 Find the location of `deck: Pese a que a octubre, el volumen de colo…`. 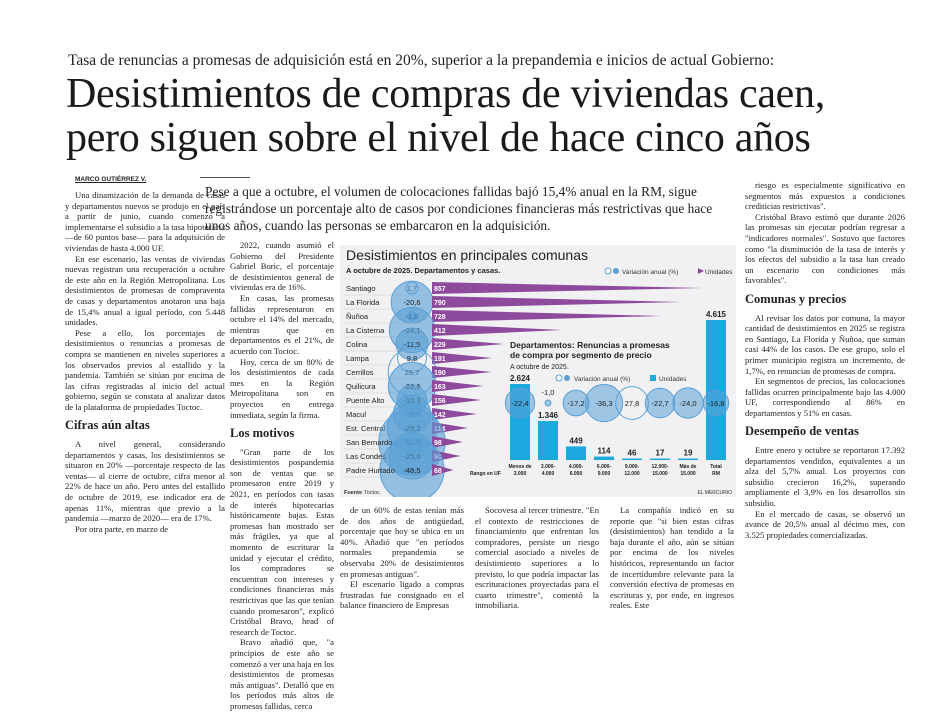

deck: Pese a que a octubre, el volumen de colo… is located at coordinates (459, 208).